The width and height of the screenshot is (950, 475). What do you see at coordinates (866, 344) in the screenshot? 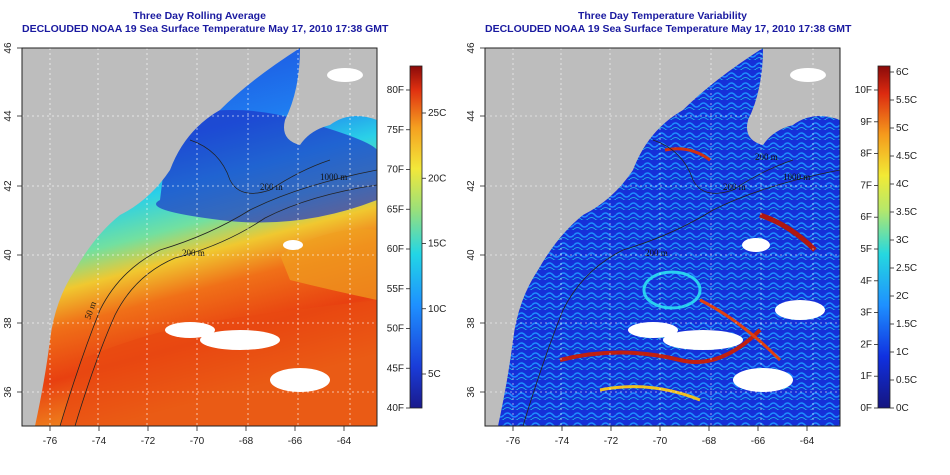
I see `colorbar-f-label: 2F` at bounding box center [866, 344].